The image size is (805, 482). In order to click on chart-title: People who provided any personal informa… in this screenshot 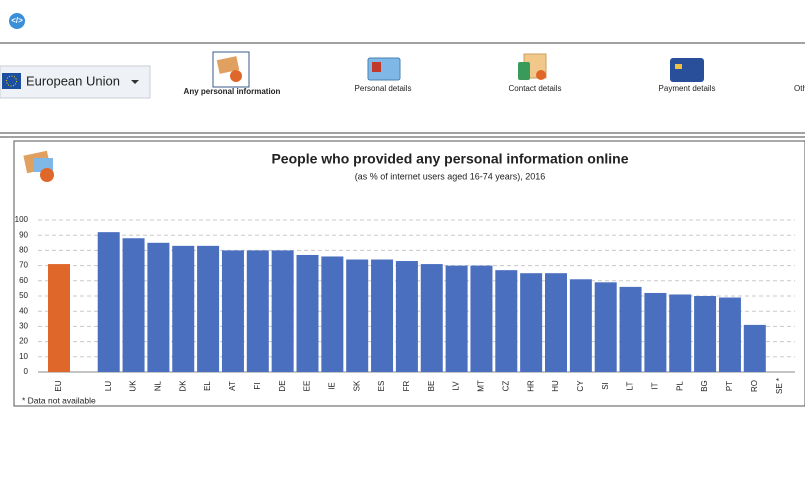, I will do `click(449, 159)`.